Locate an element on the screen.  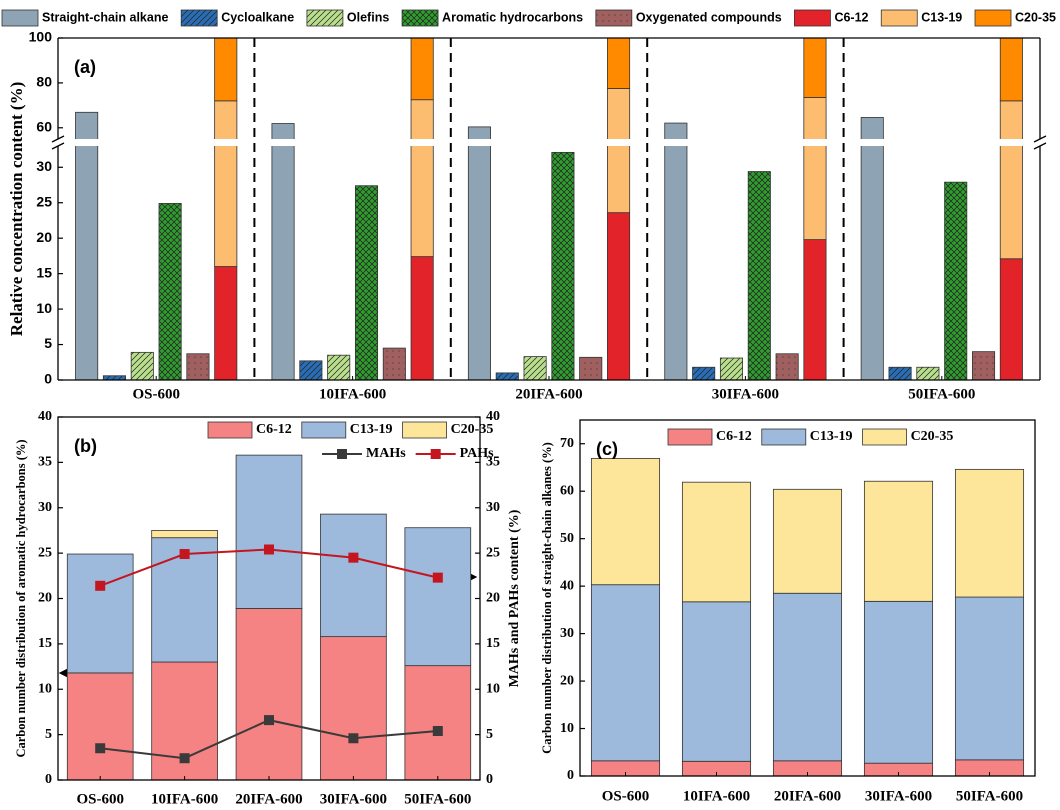
y2-axis-title: MAHs and PAHs content (%) is located at coordinates (514, 598).